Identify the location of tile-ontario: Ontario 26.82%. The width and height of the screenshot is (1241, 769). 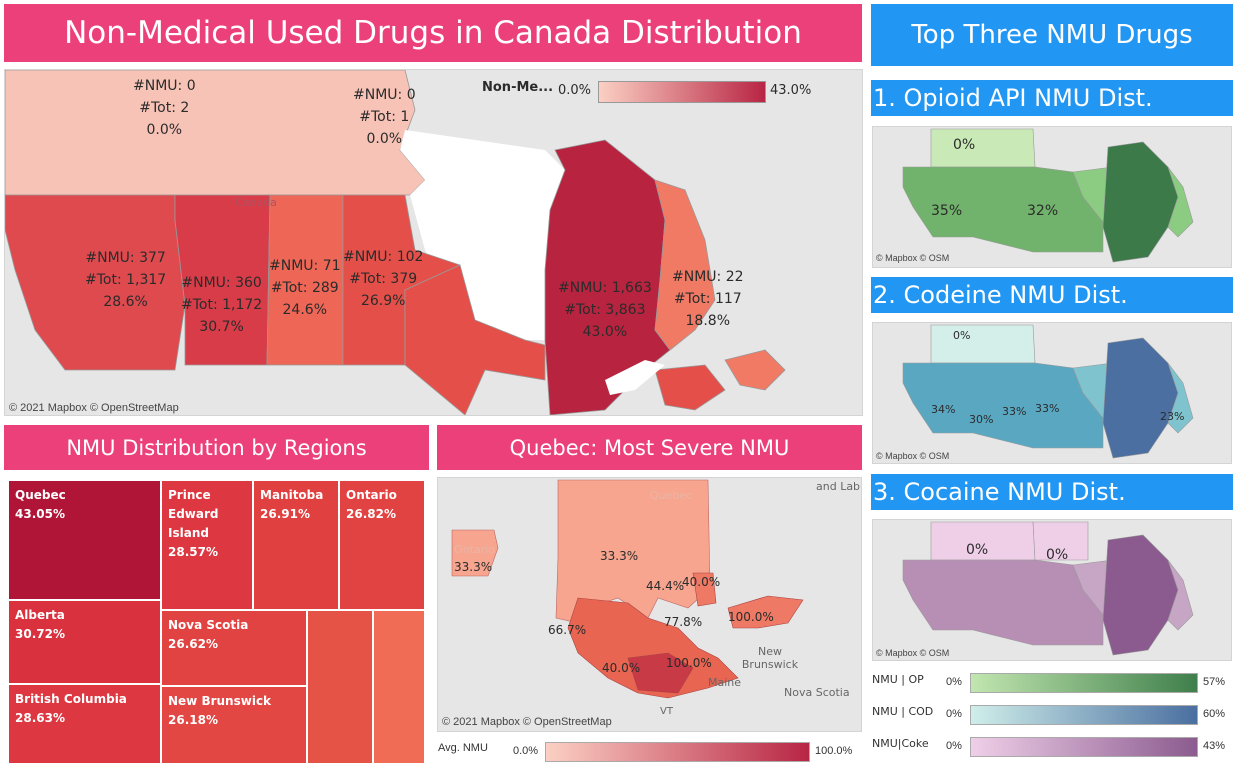
(382, 545).